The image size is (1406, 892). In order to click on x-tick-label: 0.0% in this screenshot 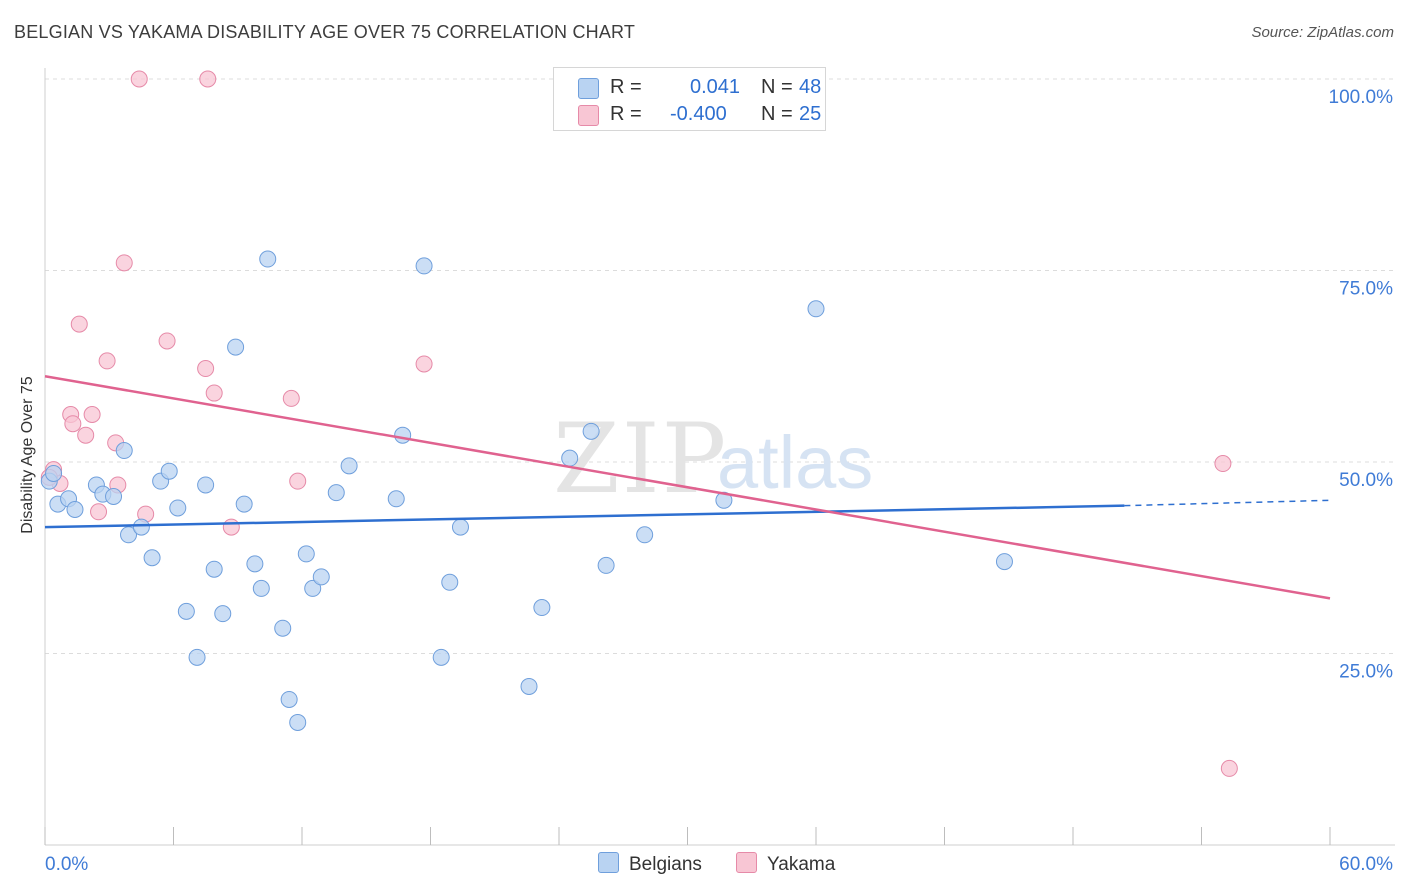, I will do `click(66, 864)`.